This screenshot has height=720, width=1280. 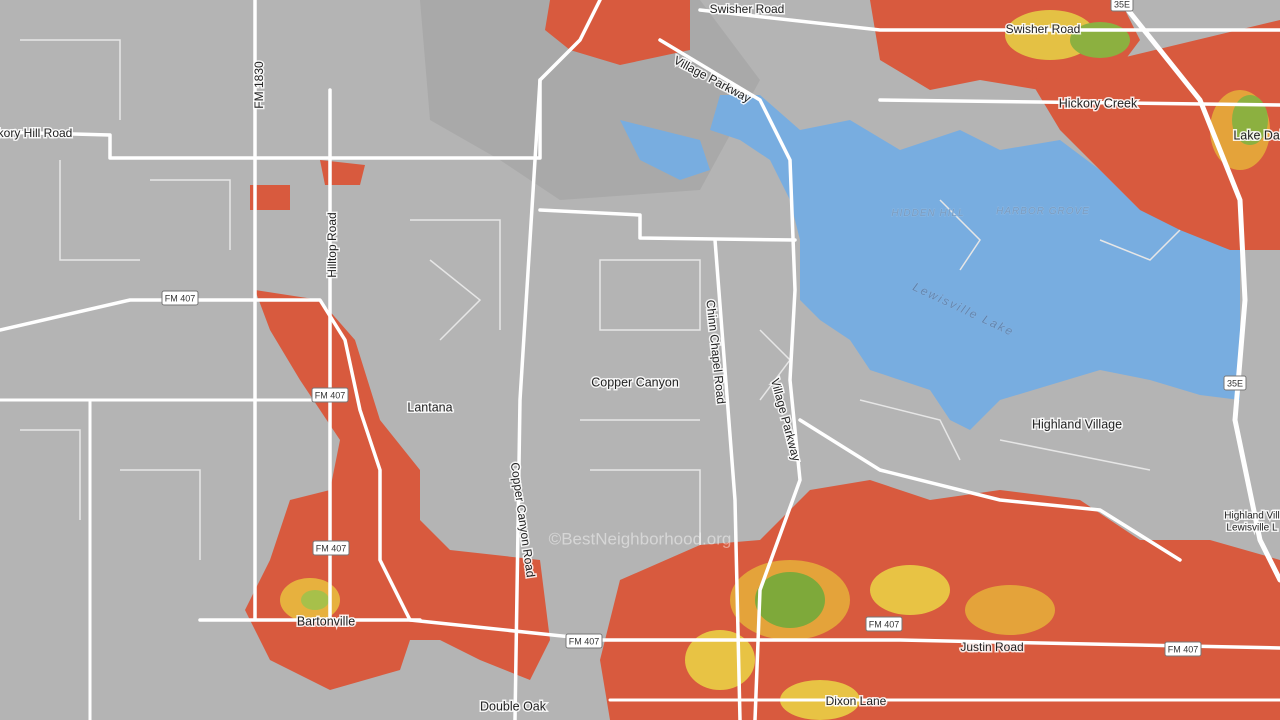 I want to click on map-label: HIDDEN HILL, so click(x=927, y=213).